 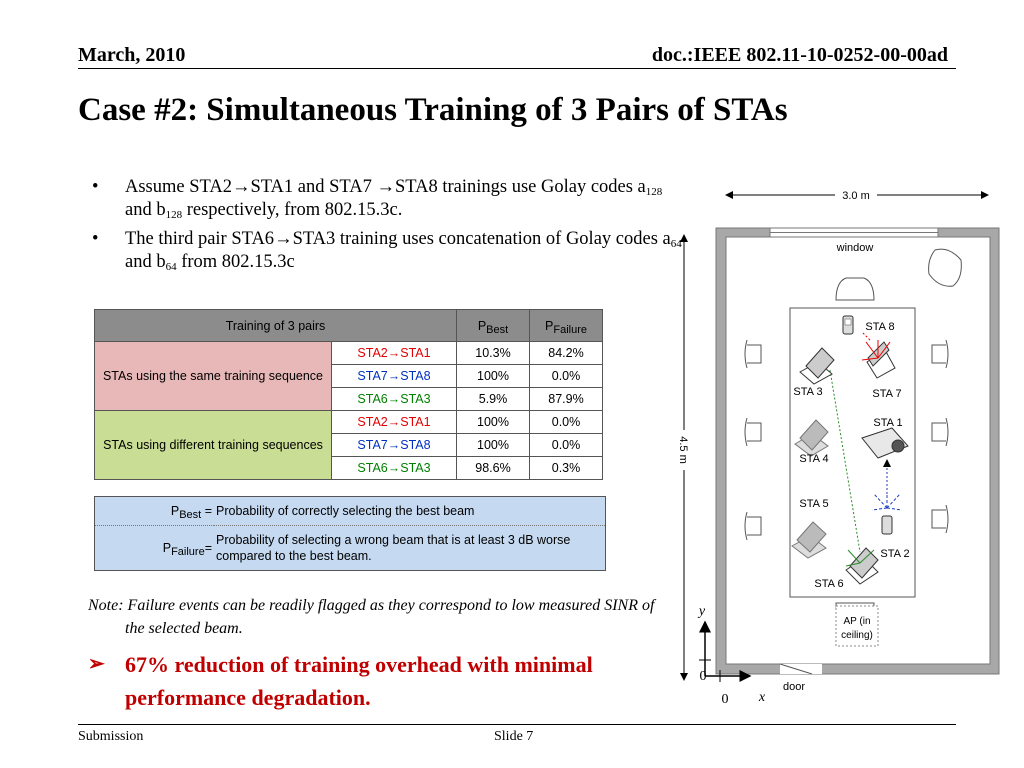 I want to click on table-row: STA6→STA3 98.6% 0.3%, so click(x=349, y=468).